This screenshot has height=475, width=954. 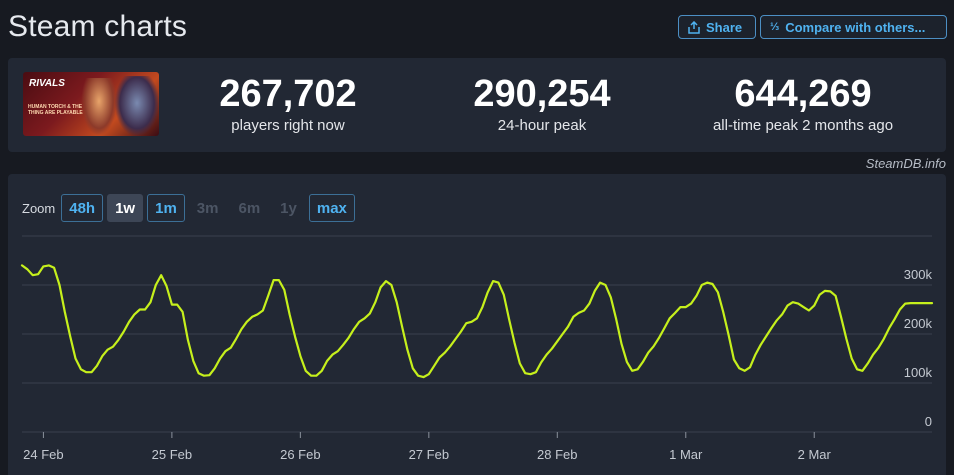 What do you see at coordinates (686, 454) in the screenshot?
I see `x-tick-label: 1 Mar` at bounding box center [686, 454].